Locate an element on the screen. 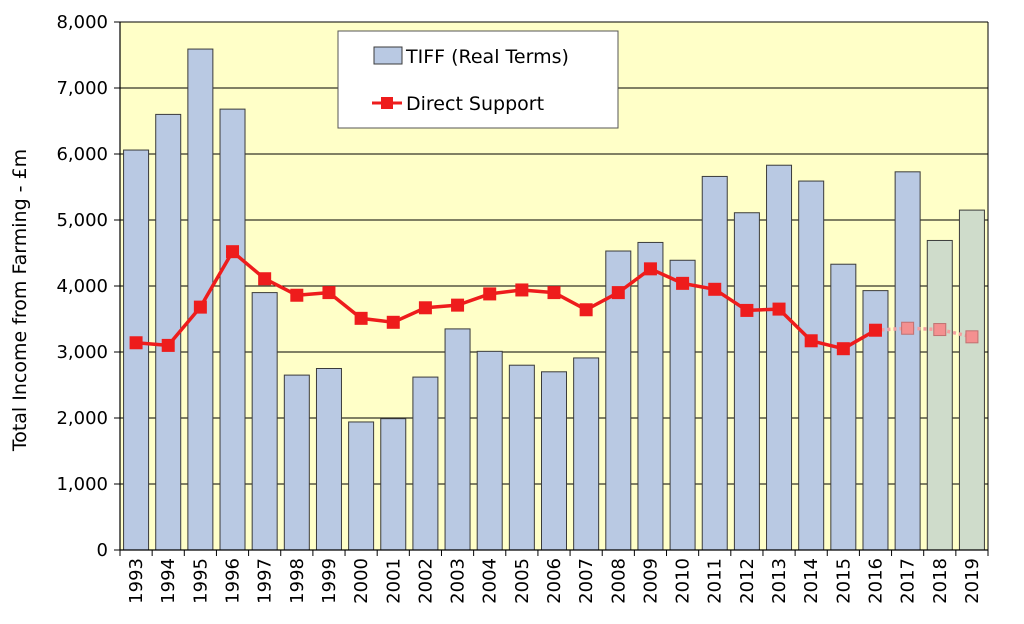 This screenshot has height=624, width=1024. bar-1995 is located at coordinates (200, 299).